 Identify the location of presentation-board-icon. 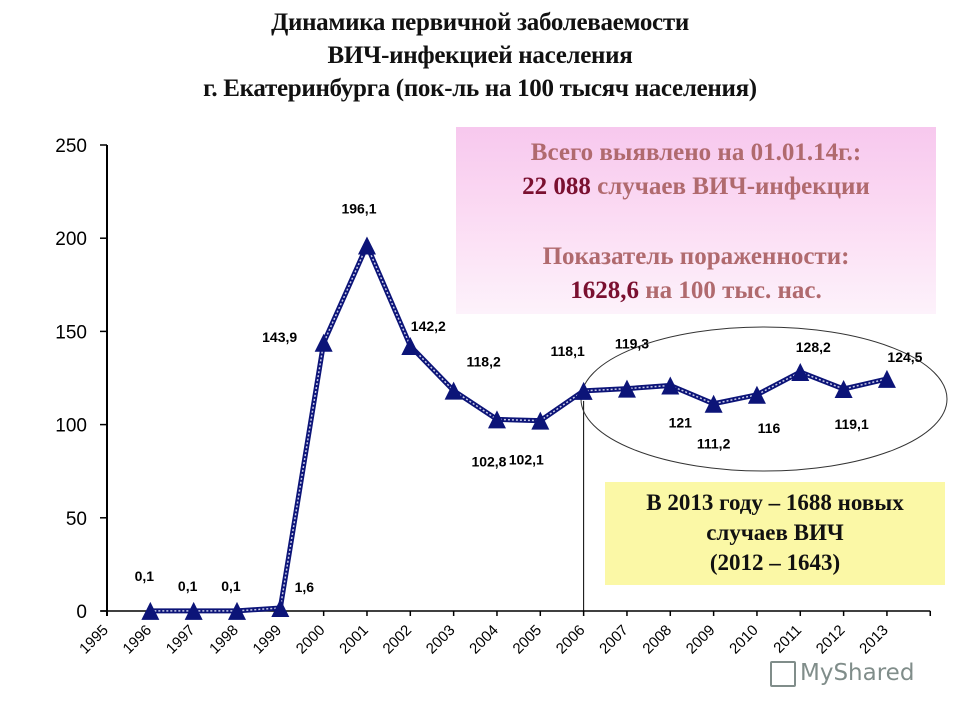
(783, 673).